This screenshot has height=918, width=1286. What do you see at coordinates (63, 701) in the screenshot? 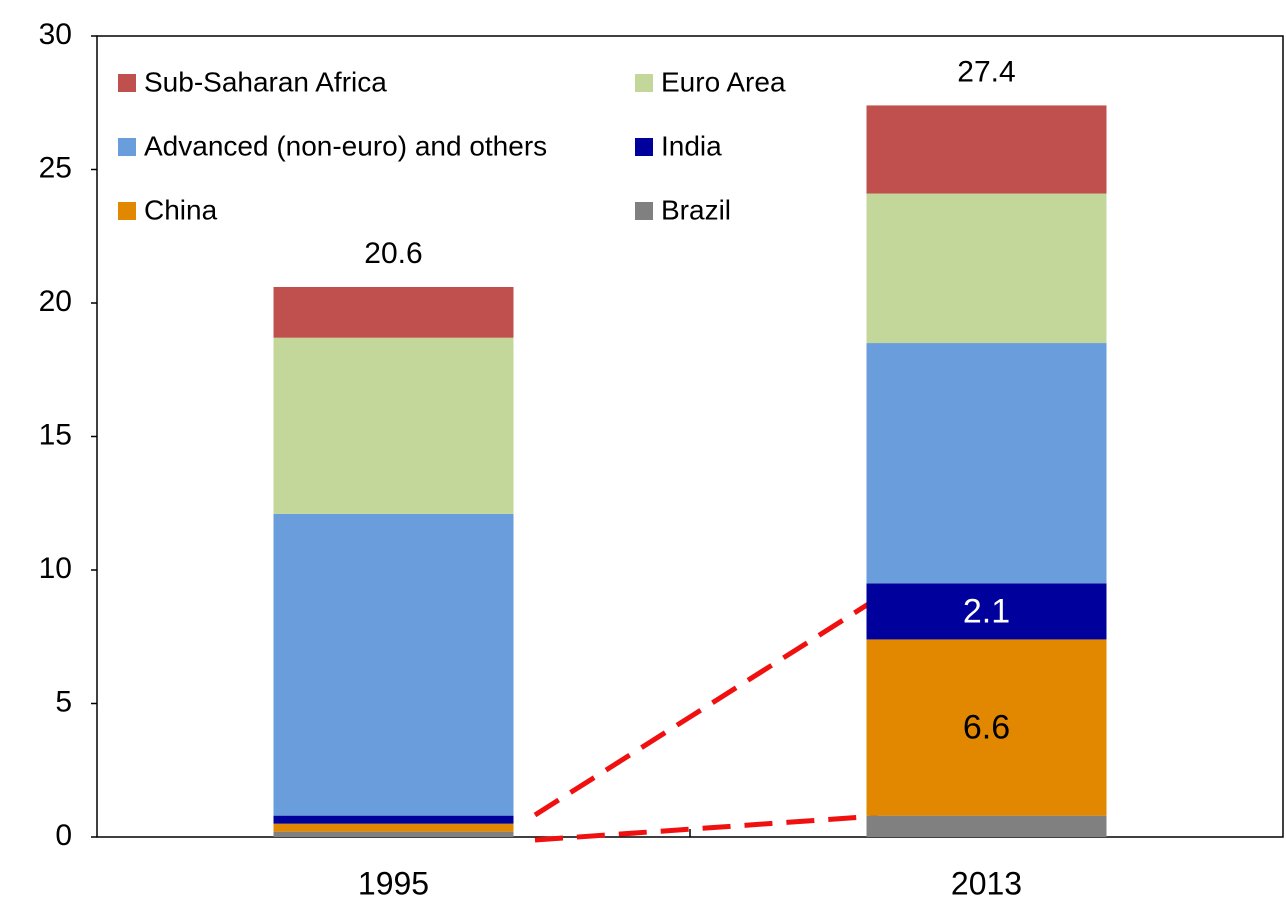
I see `y-tick-label: 5` at bounding box center [63, 701].